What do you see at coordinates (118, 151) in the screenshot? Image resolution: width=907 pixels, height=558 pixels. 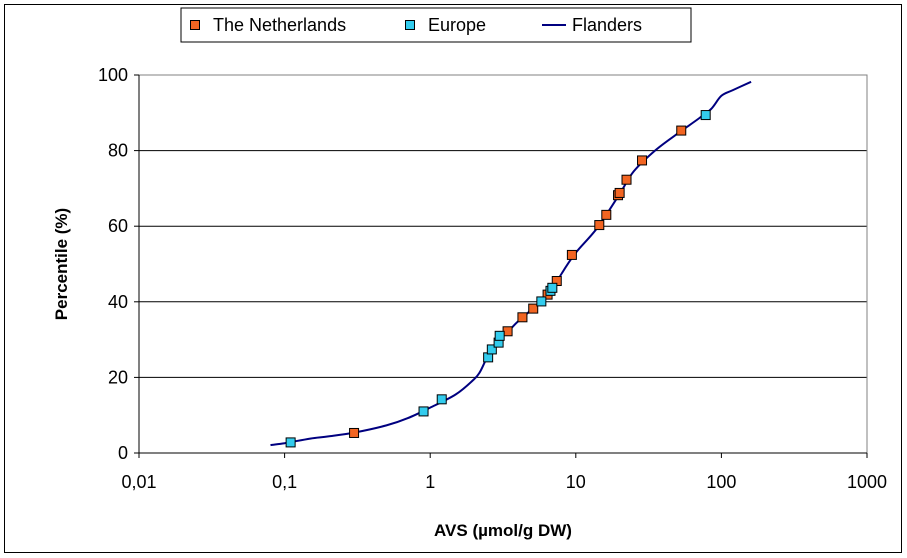 I see `y-tick-label: 80` at bounding box center [118, 151].